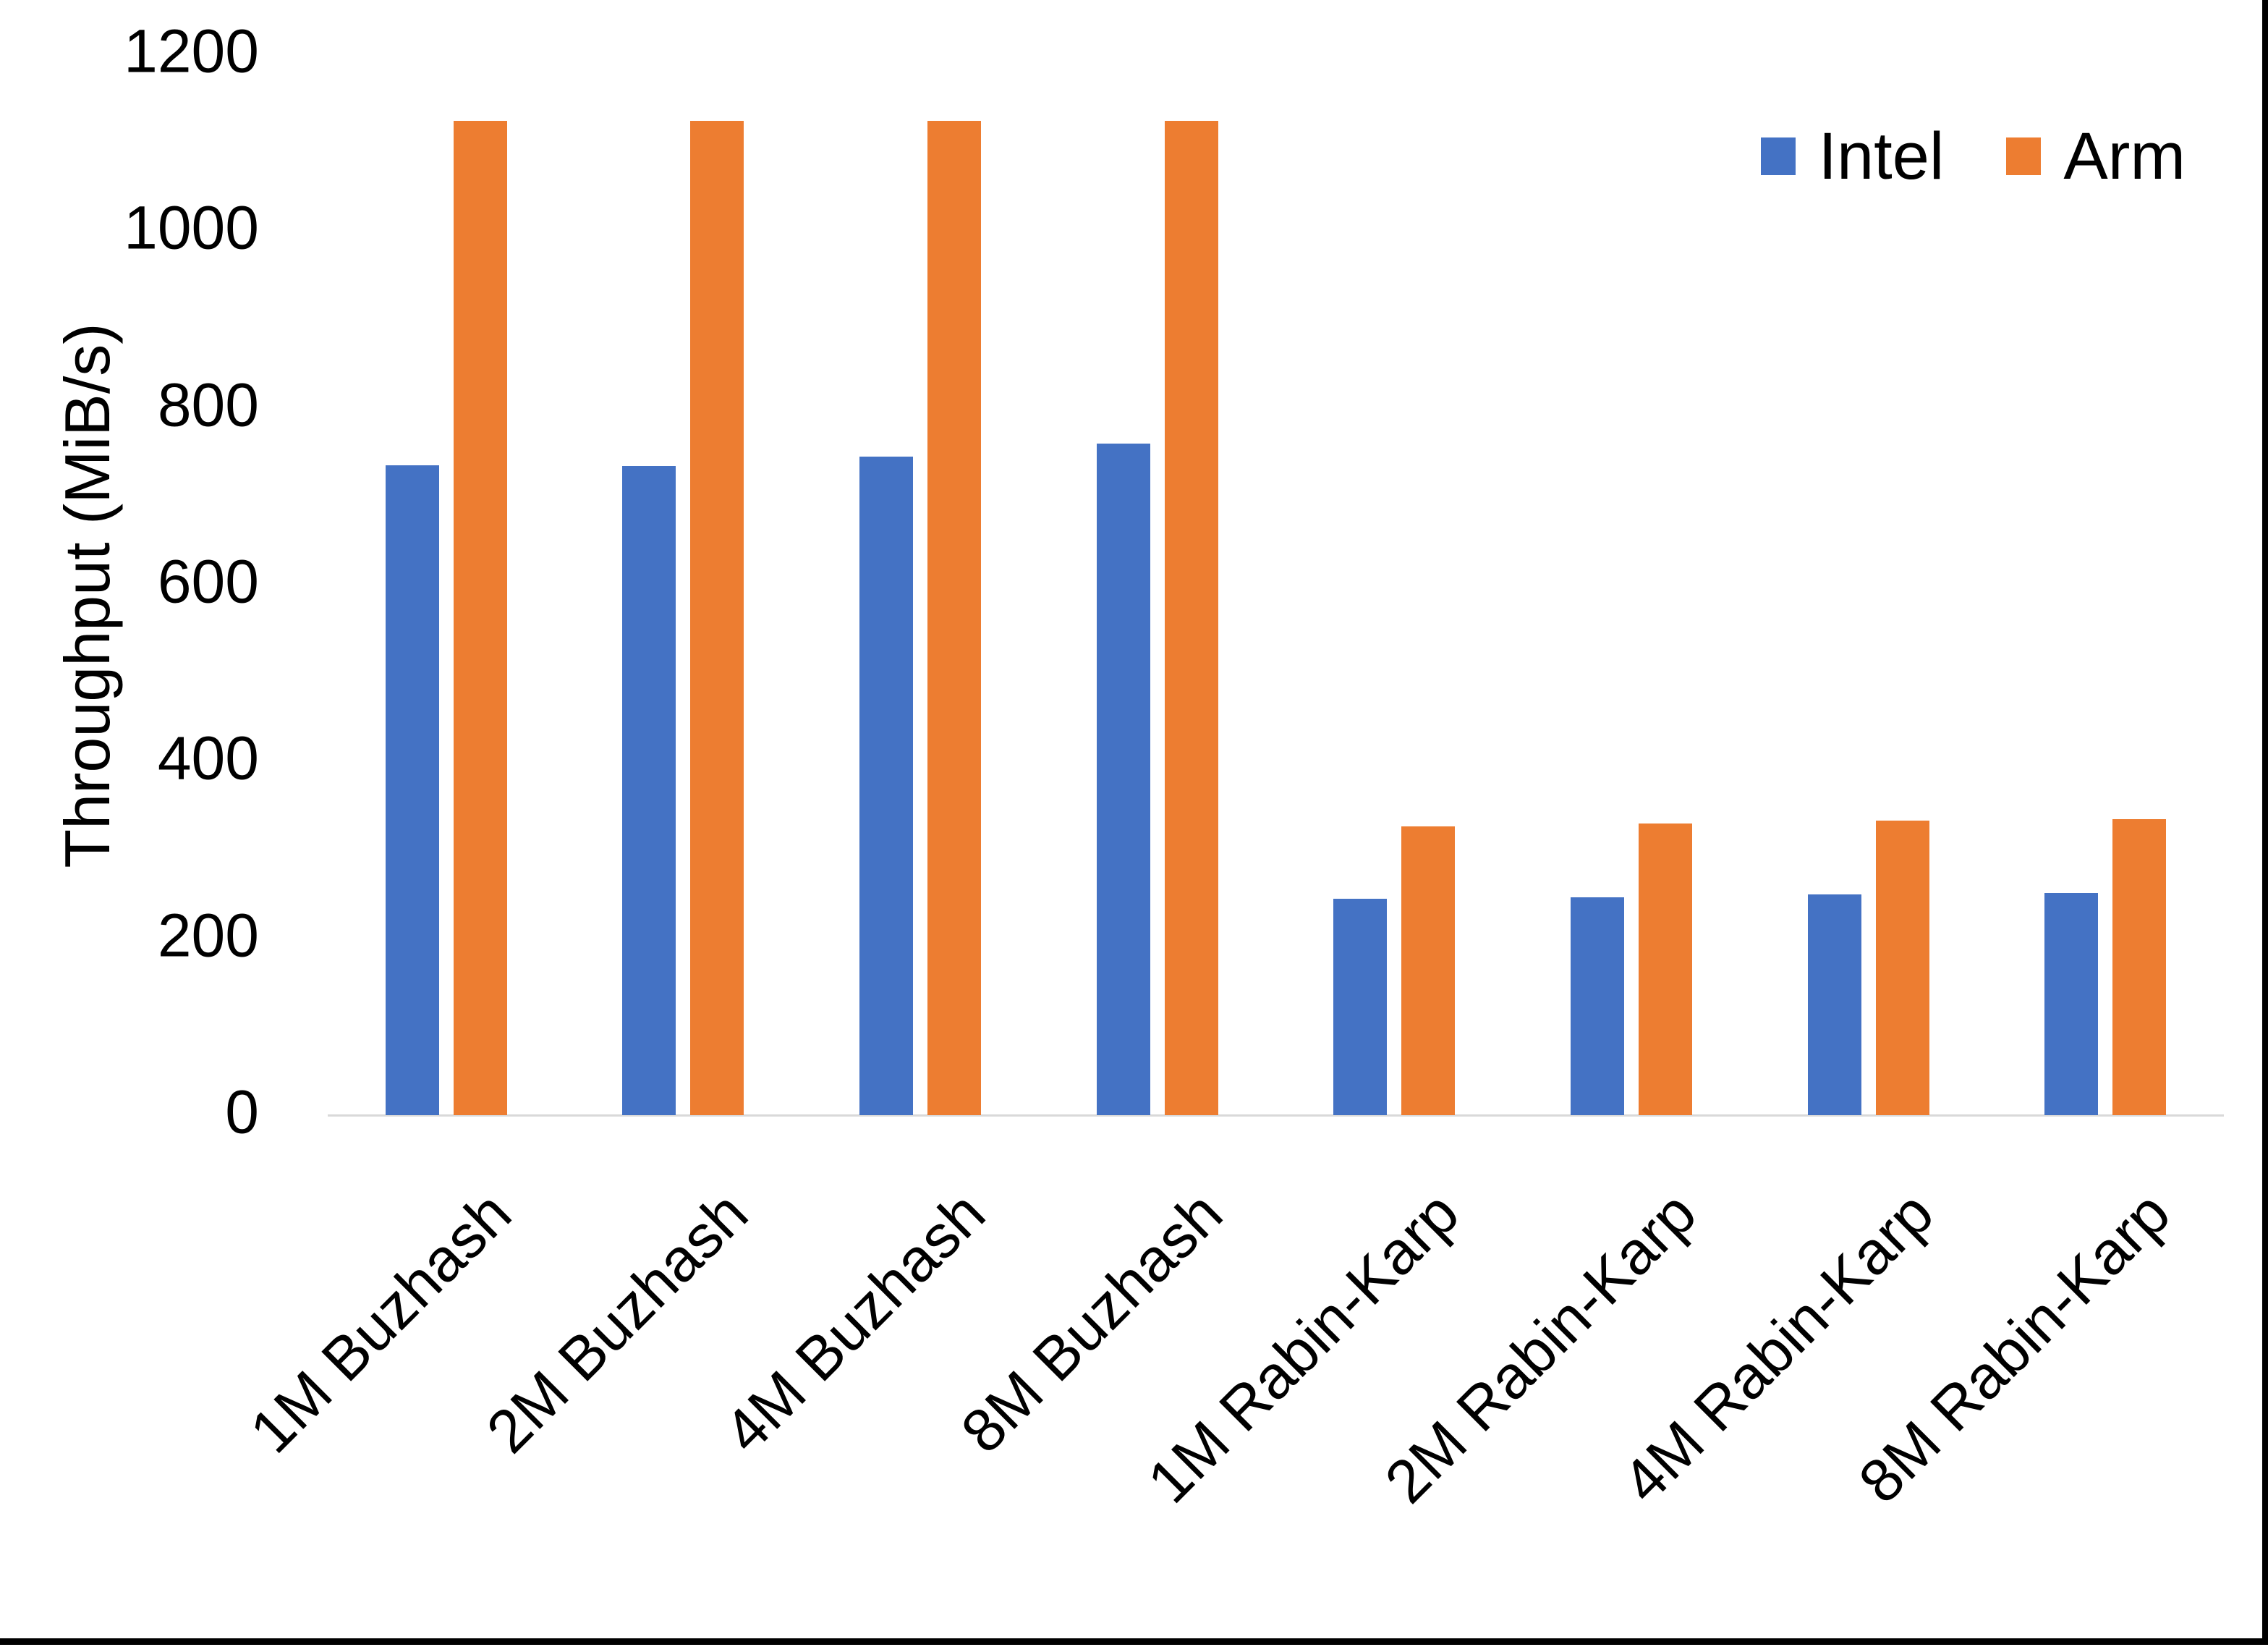 The height and width of the screenshot is (1647, 2268). I want to click on y-tick-200: 200, so click(208, 935).